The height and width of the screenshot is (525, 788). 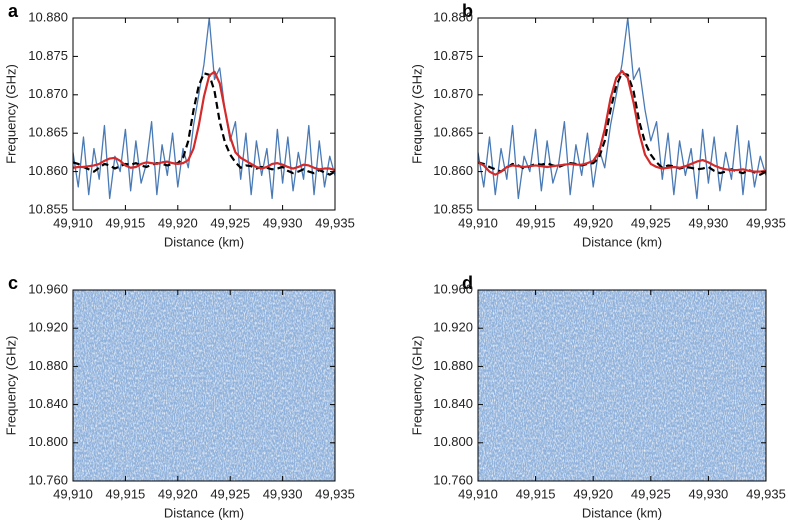 I want to click on panel-letter: c, so click(x=13, y=283).